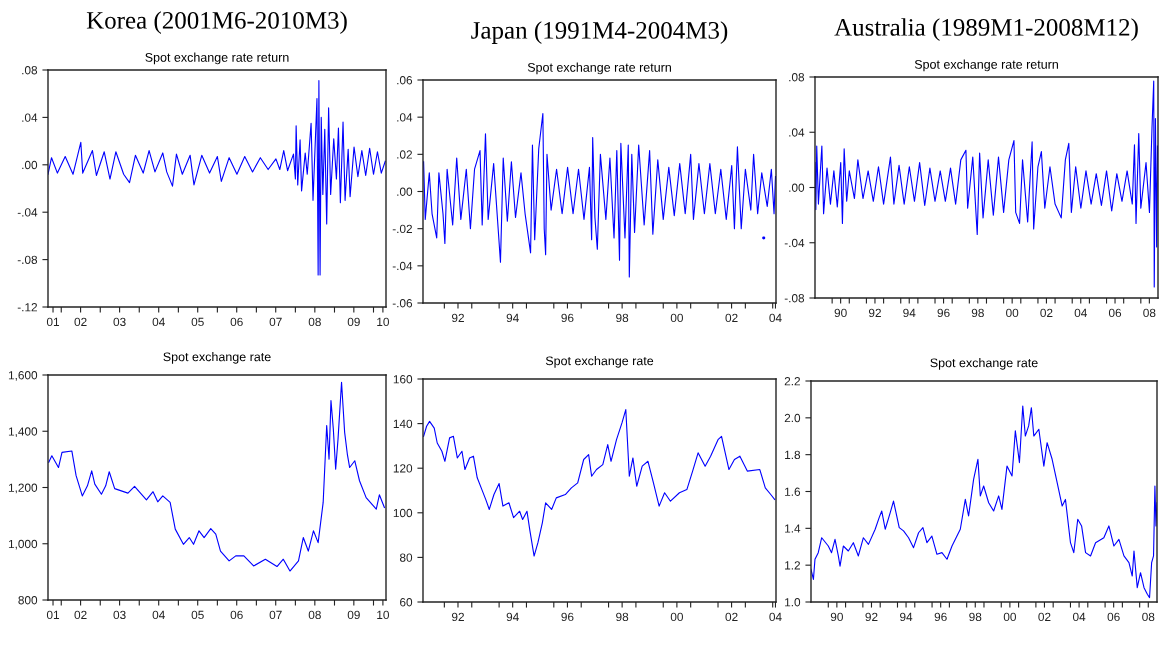  What do you see at coordinates (793, 528) in the screenshot?
I see `y-tick-label: 1.4` at bounding box center [793, 528].